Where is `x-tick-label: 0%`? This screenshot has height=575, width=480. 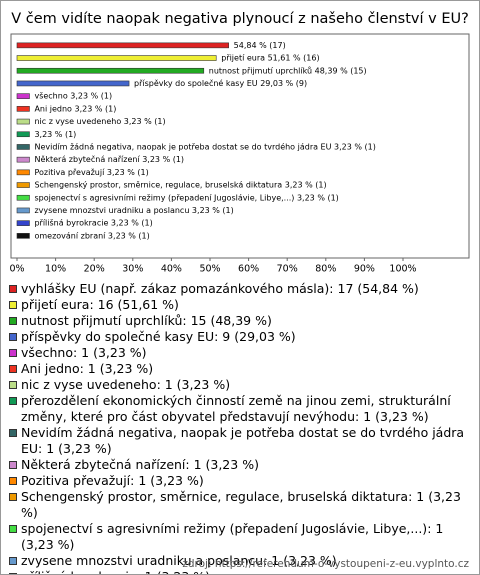 x-tick-label: 0% is located at coordinates (16, 269).